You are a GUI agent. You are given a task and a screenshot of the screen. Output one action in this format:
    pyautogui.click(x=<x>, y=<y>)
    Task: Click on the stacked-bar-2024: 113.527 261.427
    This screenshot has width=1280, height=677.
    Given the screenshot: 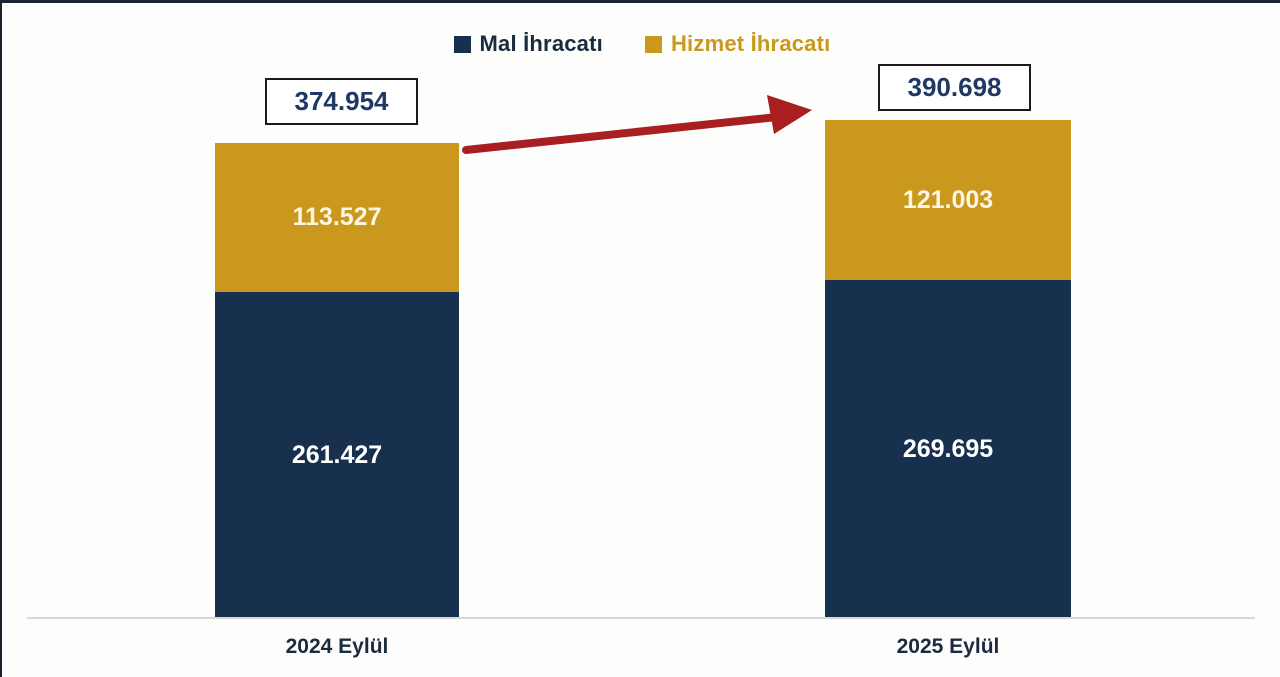 What is the action you would take?
    pyautogui.click(x=337, y=380)
    